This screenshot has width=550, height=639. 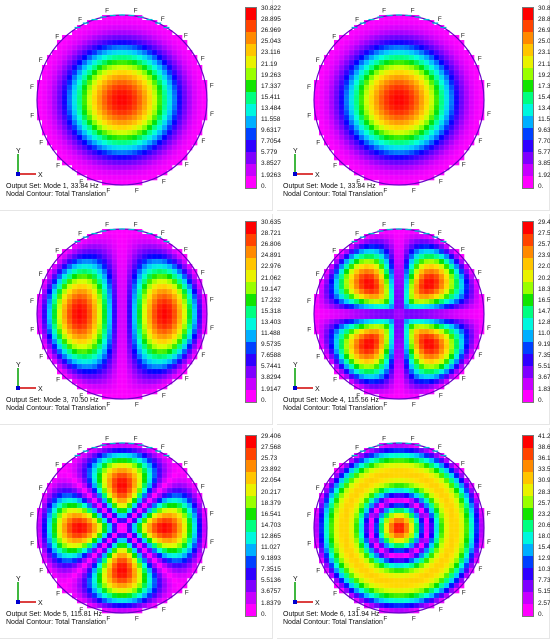 What do you see at coordinates (440, 233) in the screenshot?
I see `force-label: F` at bounding box center [440, 233].